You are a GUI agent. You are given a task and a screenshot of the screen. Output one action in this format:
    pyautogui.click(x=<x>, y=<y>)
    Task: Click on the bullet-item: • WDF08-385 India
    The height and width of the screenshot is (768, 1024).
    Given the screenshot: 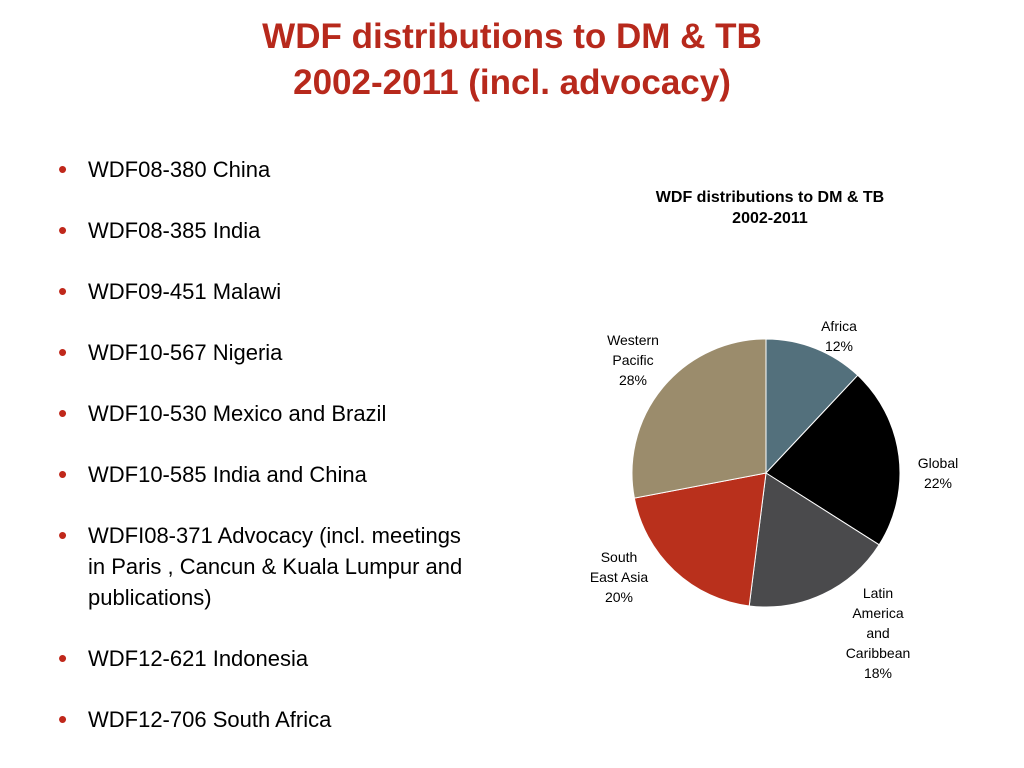 What is the action you would take?
    pyautogui.click(x=298, y=230)
    